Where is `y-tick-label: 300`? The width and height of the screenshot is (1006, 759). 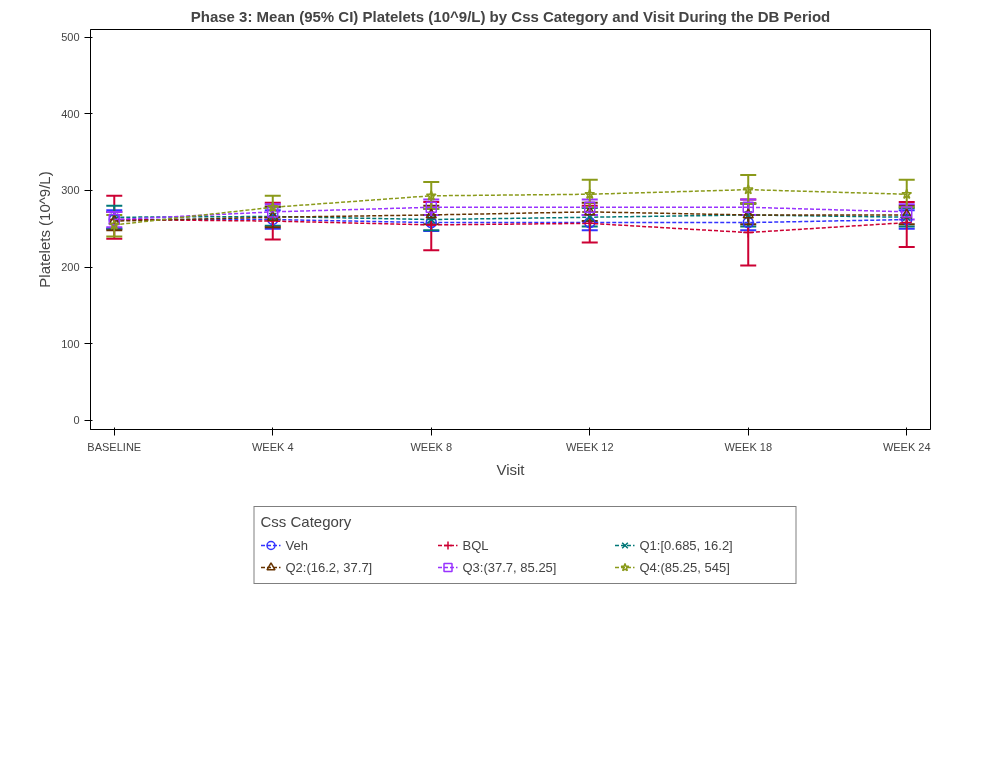 y-tick-label: 300 is located at coordinates (70, 190).